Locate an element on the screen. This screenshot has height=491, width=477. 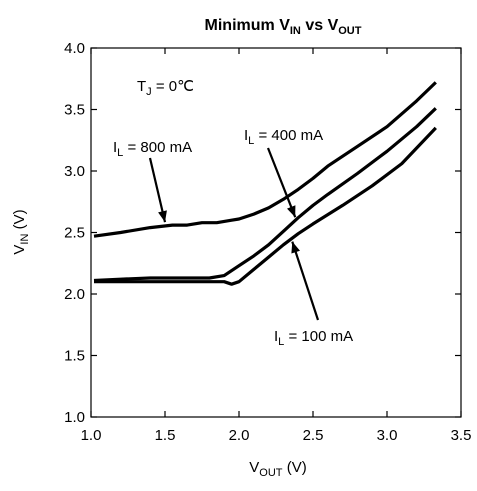
y-tick-label: 4.0 is located at coordinates (74, 48).